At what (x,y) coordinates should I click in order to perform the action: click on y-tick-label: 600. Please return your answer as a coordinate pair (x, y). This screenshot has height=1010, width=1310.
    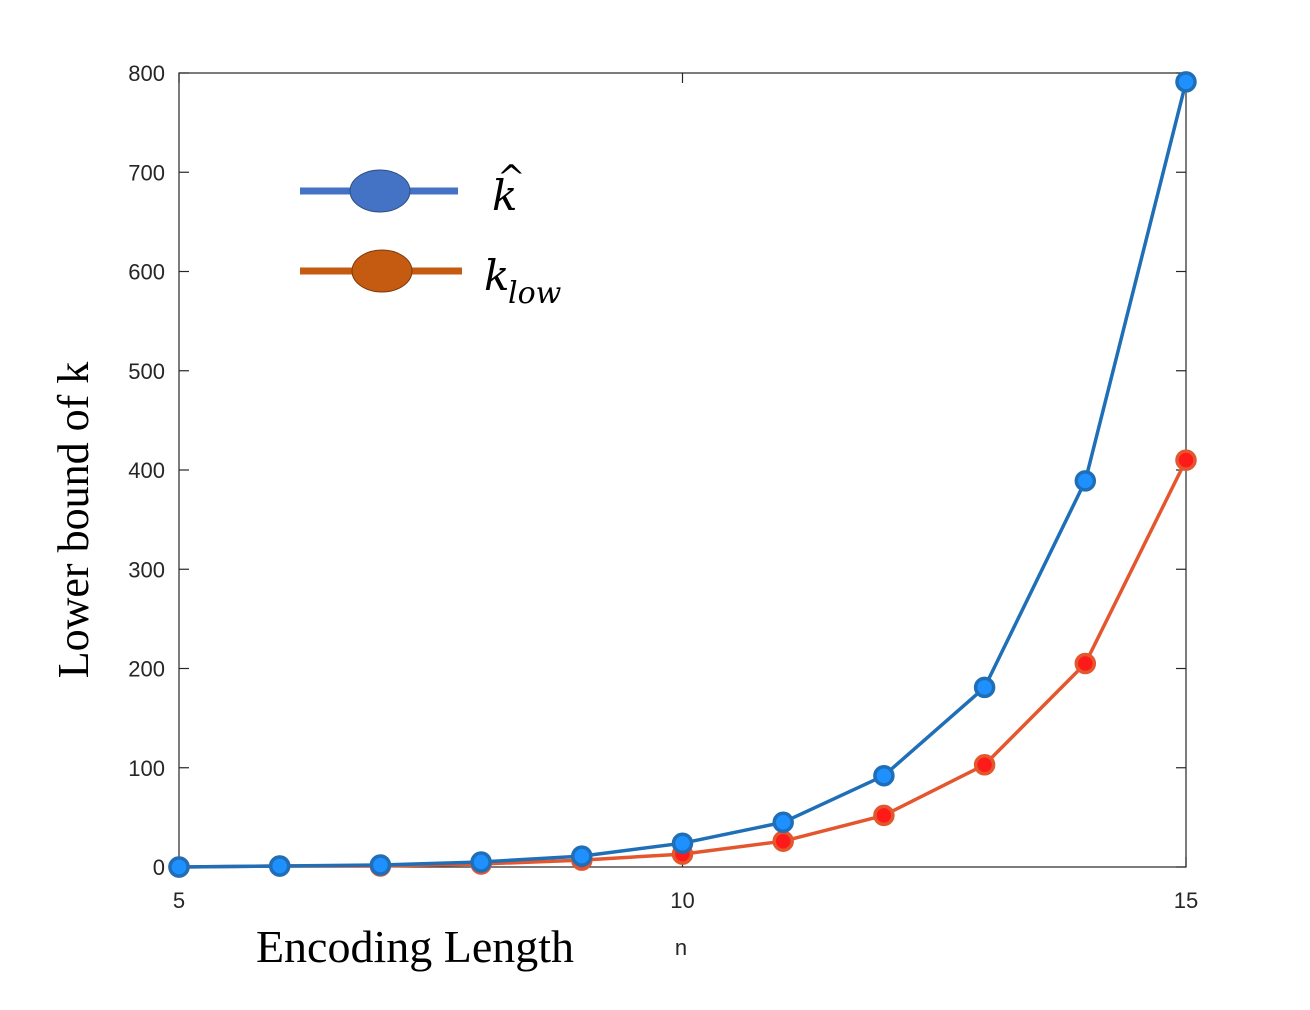
    Looking at the image, I should click on (146, 272).